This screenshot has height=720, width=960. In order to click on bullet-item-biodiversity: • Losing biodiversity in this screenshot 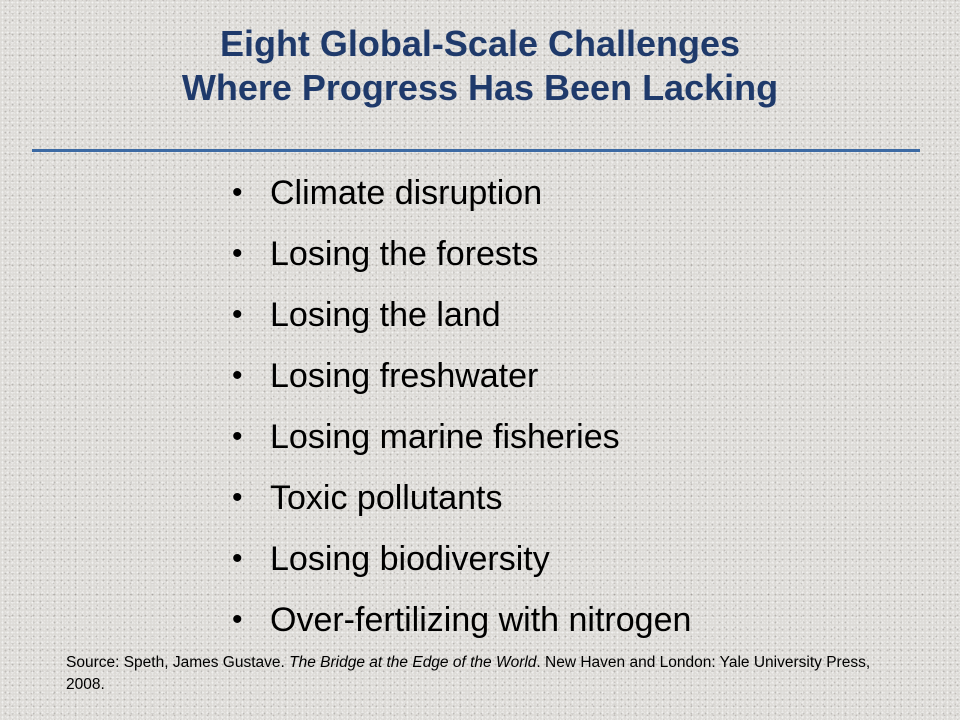, I will do `click(461, 561)`.